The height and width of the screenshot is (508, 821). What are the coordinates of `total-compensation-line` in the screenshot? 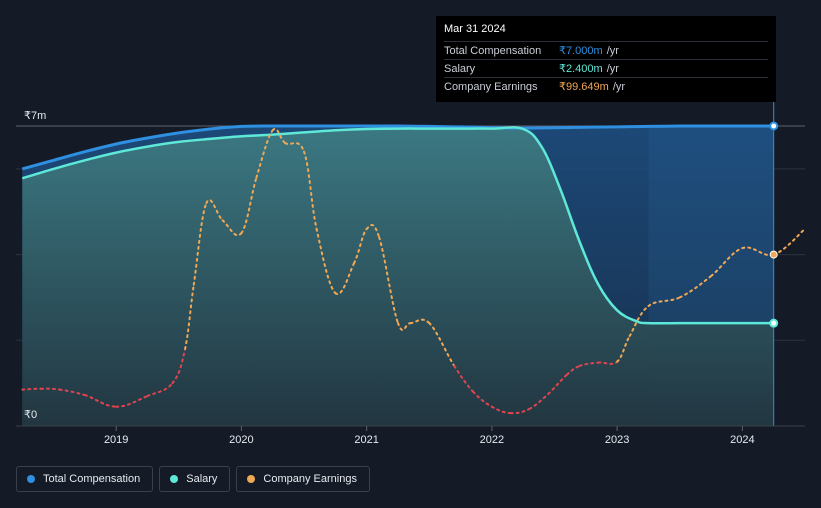 It's located at (397, 147).